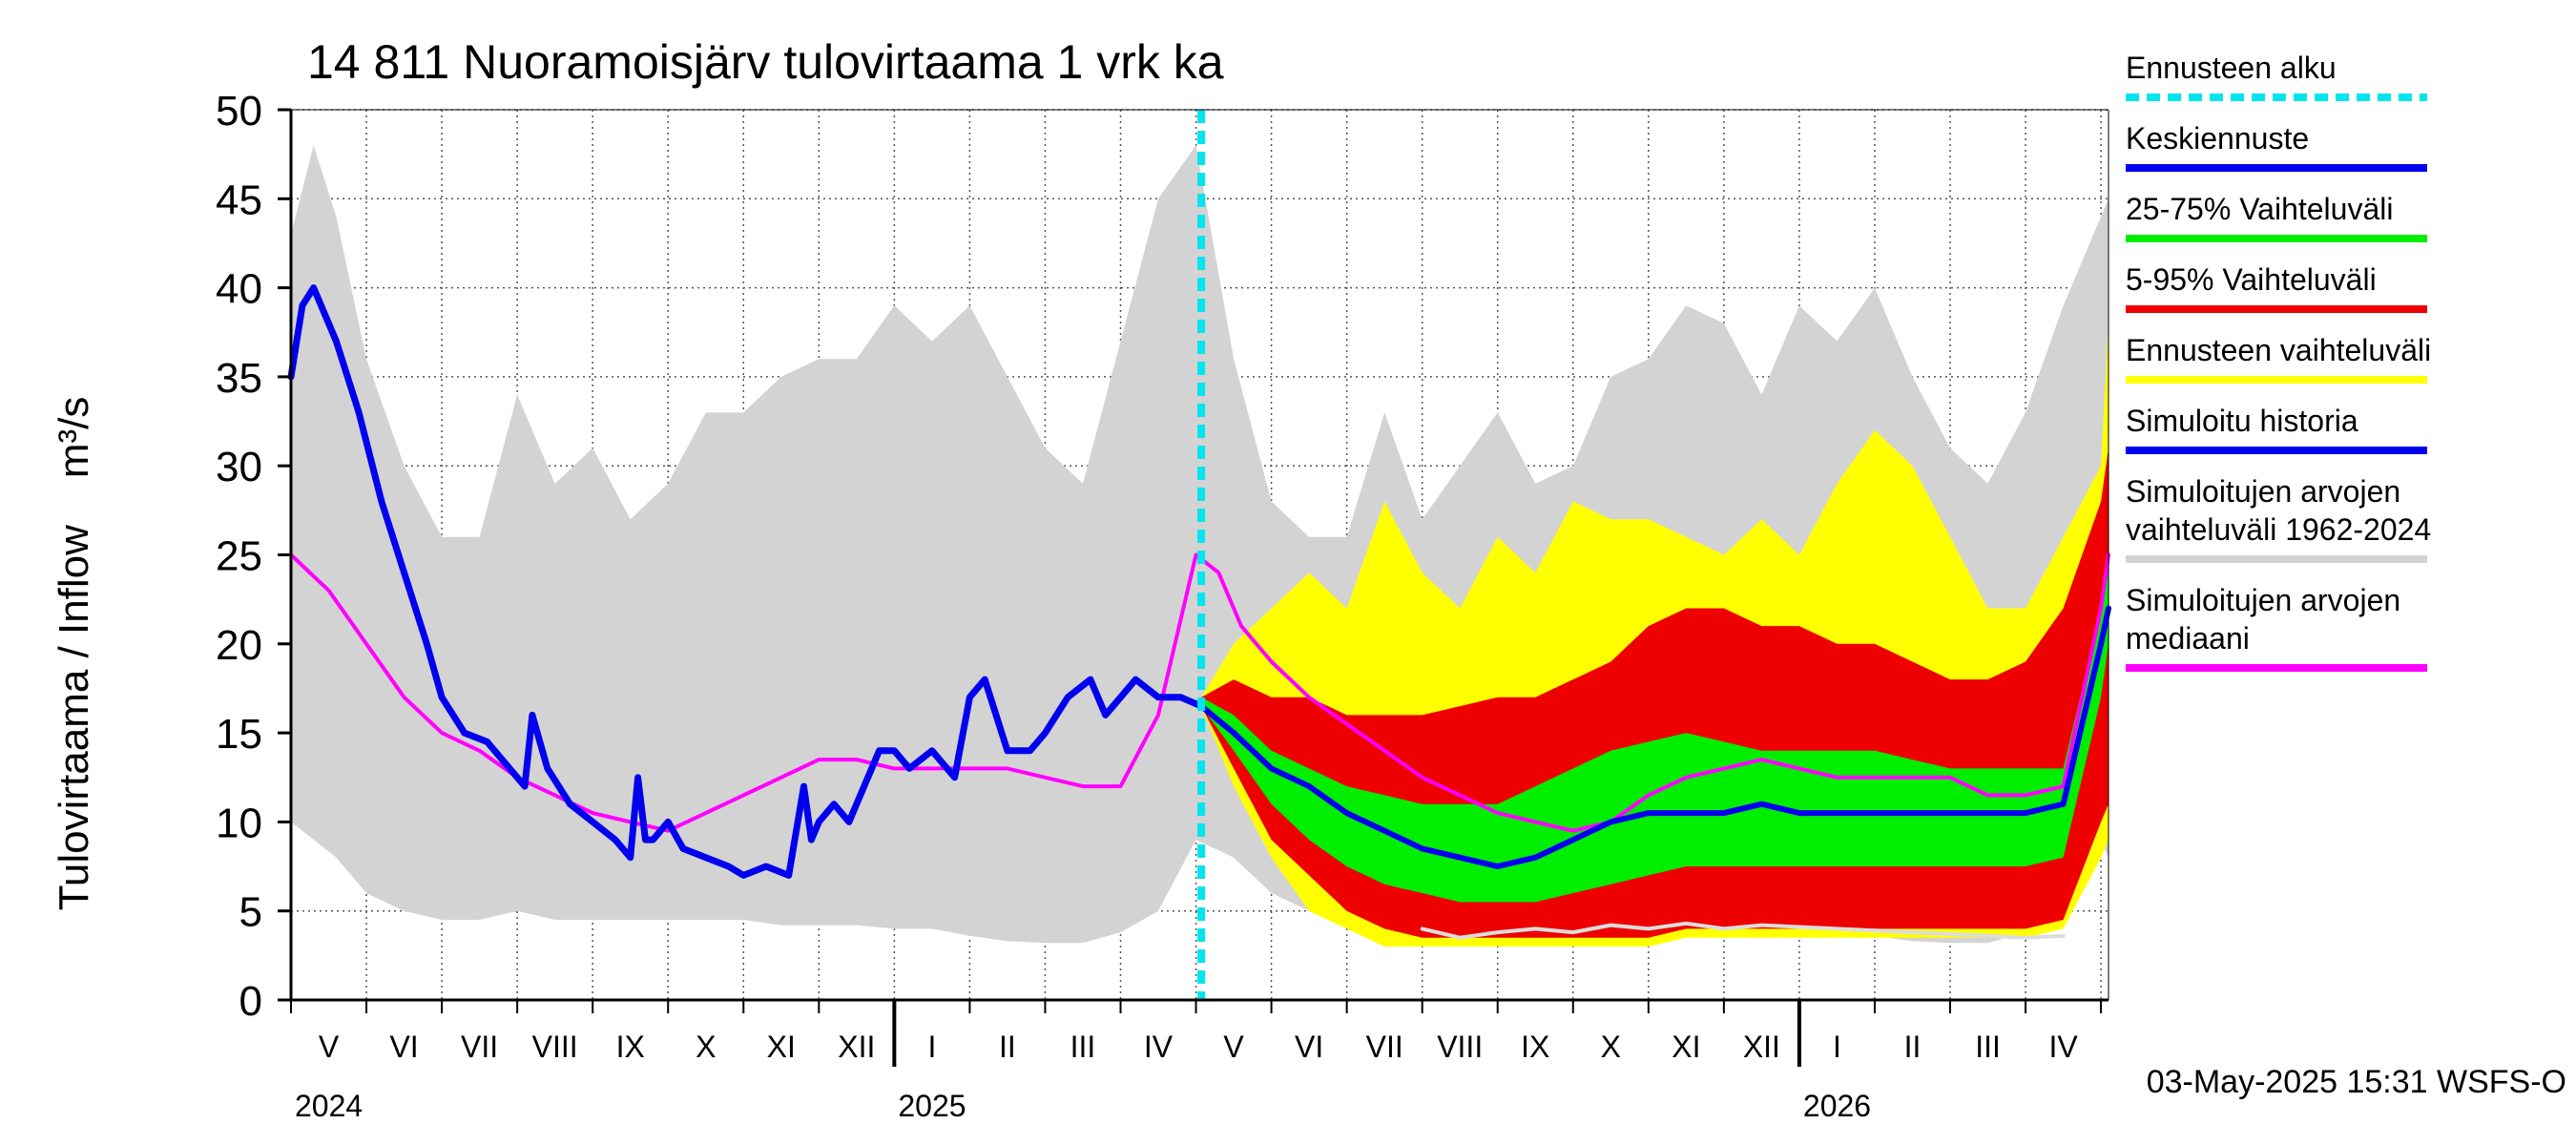 This screenshot has height=1145, width=2576. Describe the element at coordinates (239, 646) in the screenshot. I see `y-tick-label: 20` at that location.